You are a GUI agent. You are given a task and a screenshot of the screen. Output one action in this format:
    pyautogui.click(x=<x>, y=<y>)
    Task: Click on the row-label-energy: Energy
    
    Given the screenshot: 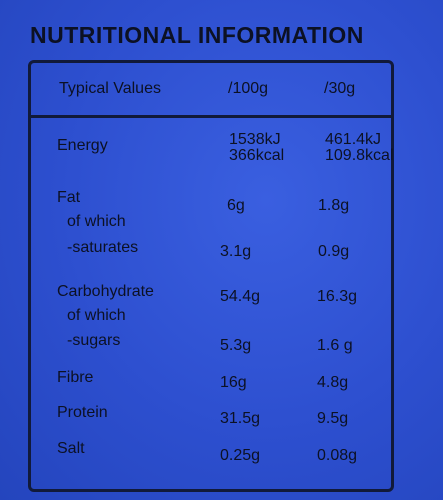 What is the action you would take?
    pyautogui.click(x=82, y=145)
    